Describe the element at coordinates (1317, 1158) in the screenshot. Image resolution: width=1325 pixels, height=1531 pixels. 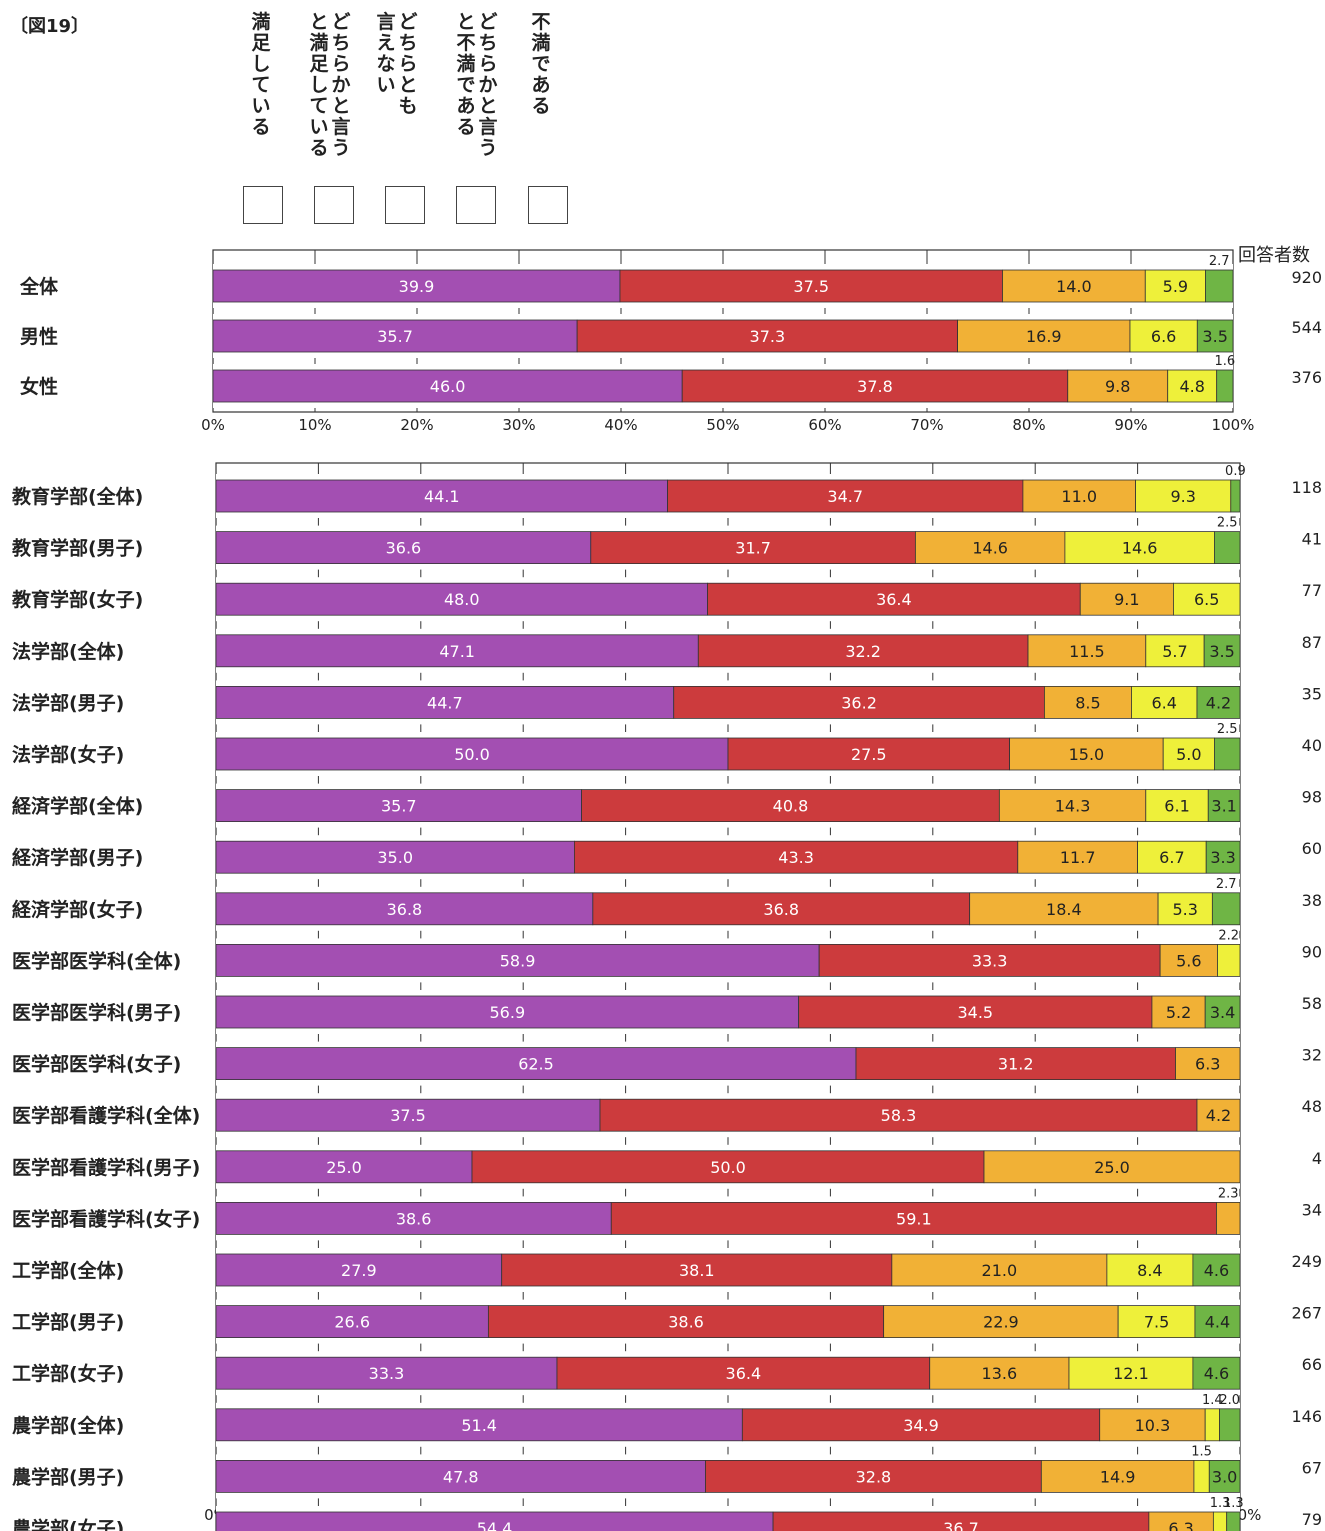
I see `respondent-count: 4` at that location.